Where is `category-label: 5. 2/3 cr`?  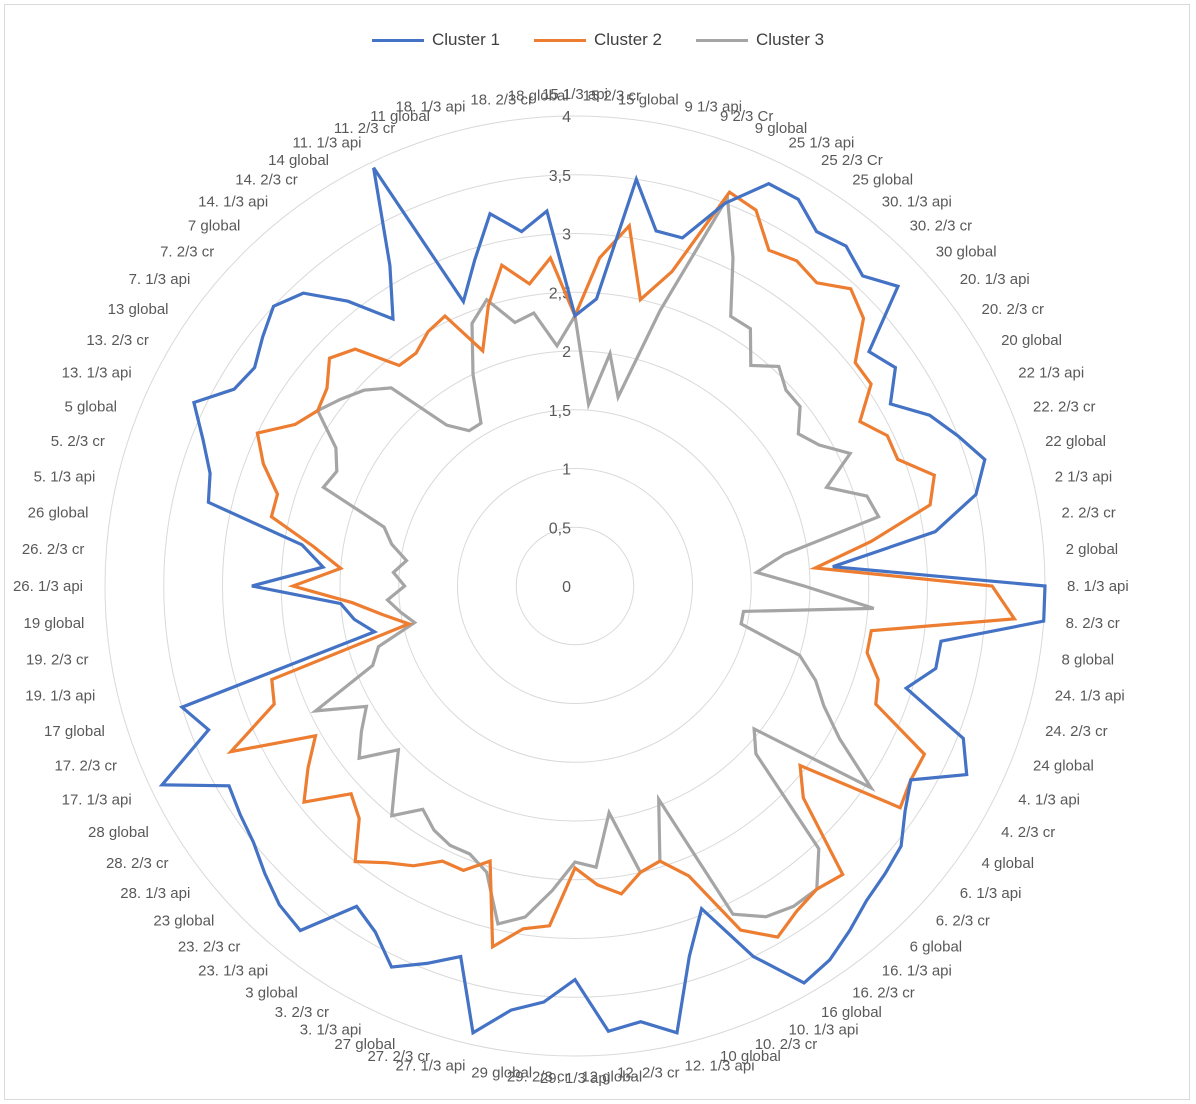 category-label: 5. 2/3 cr is located at coordinates (78, 441).